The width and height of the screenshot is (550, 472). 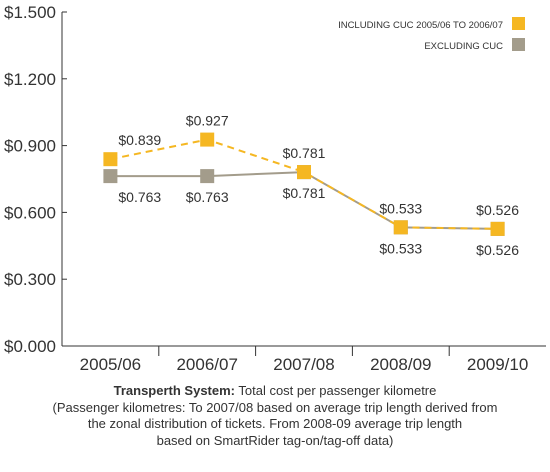 I want to click on y-tick-label: $1.500, so click(x=30, y=12).